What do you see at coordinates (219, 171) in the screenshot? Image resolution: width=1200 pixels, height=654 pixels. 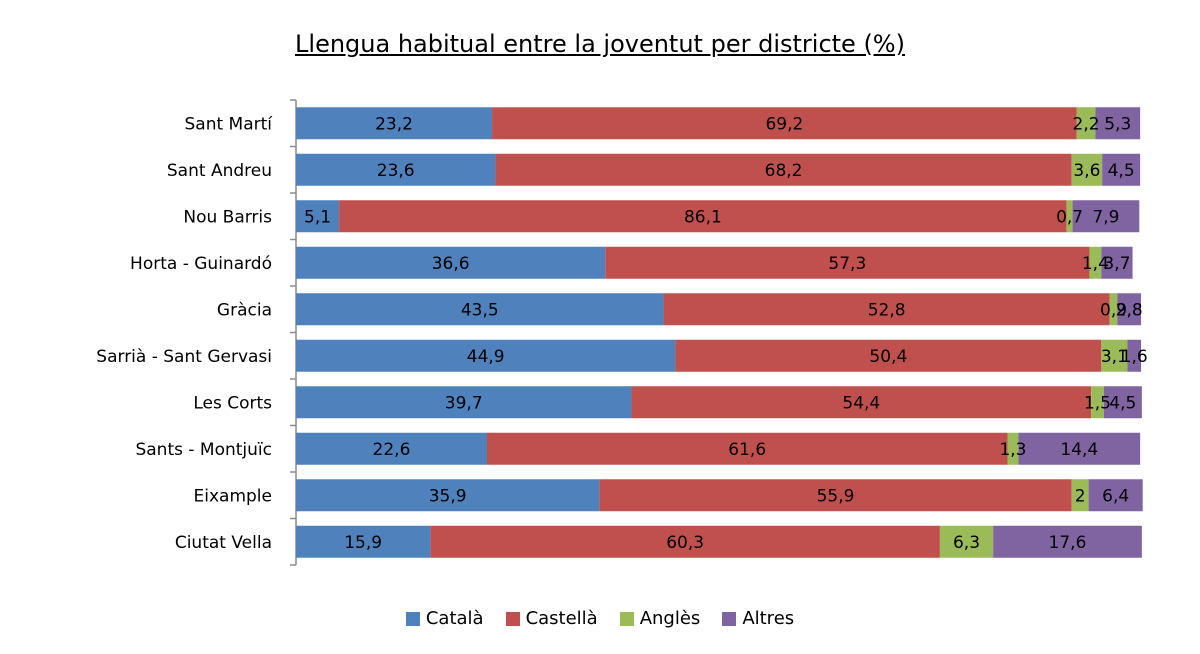 I see `category-label: Sant Andreu` at bounding box center [219, 171].